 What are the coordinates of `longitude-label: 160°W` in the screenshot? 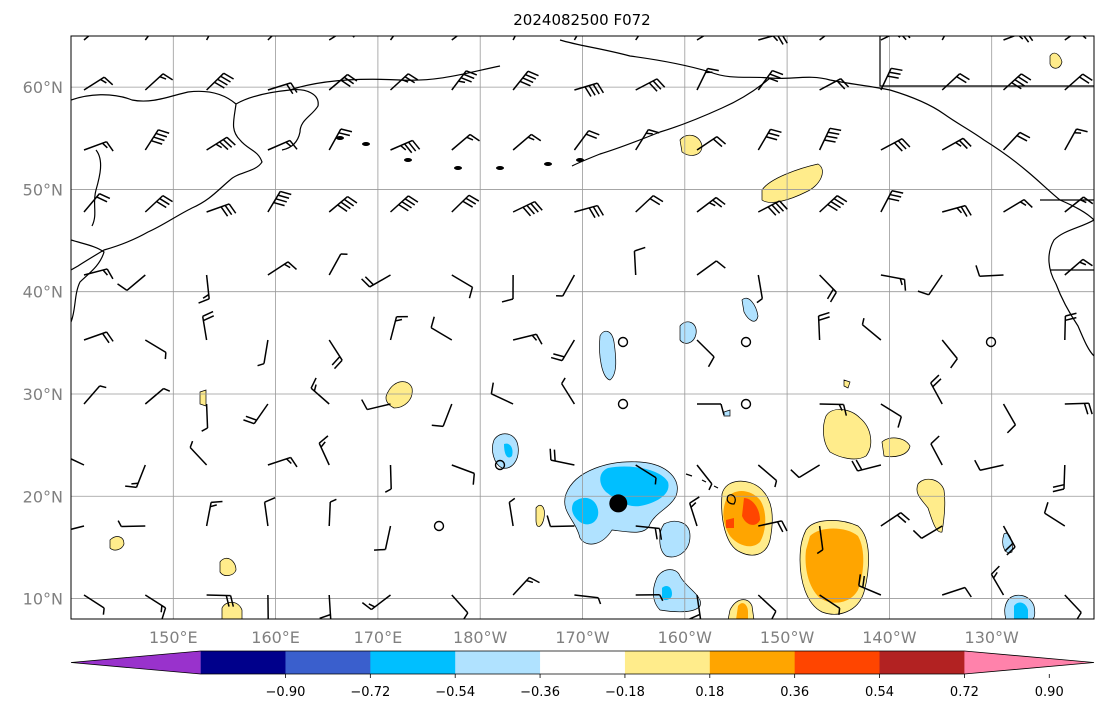 It's located at (685, 637).